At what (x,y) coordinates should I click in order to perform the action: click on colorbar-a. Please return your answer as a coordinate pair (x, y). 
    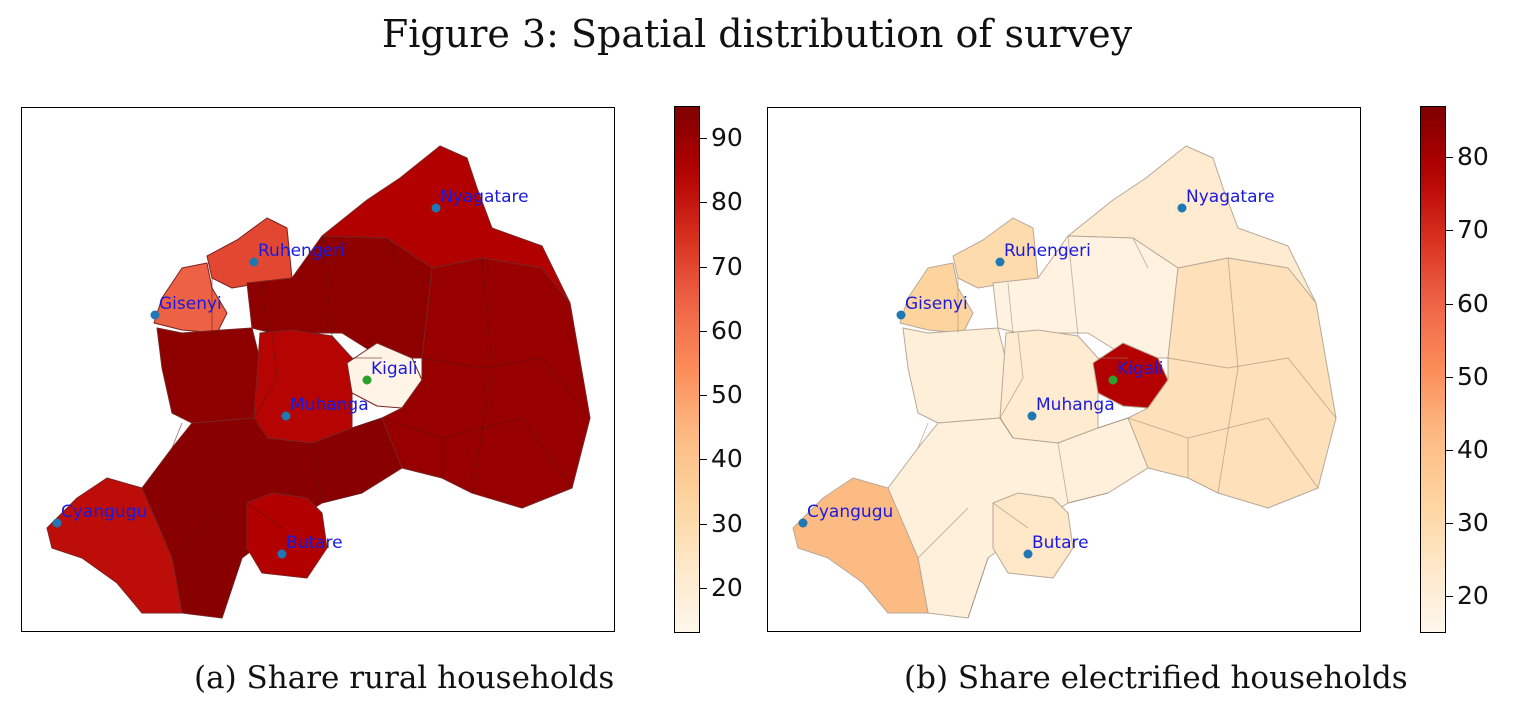
    Looking at the image, I should click on (687, 369).